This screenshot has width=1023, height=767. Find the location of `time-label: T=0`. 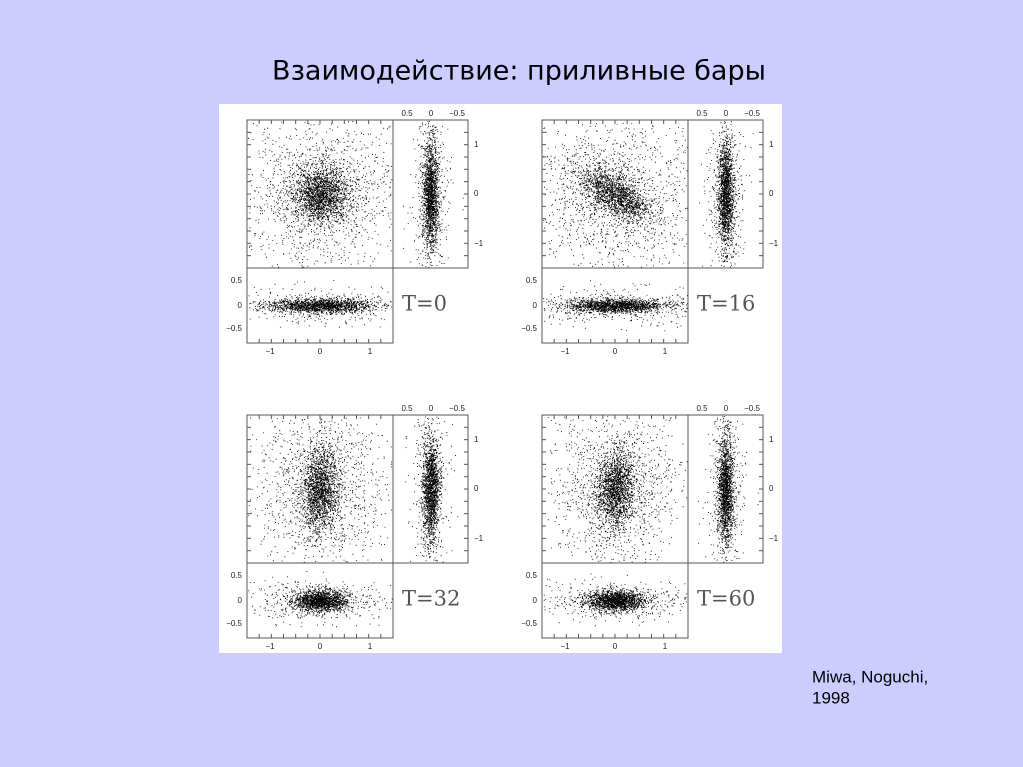

time-label: T=0 is located at coordinates (424, 304).